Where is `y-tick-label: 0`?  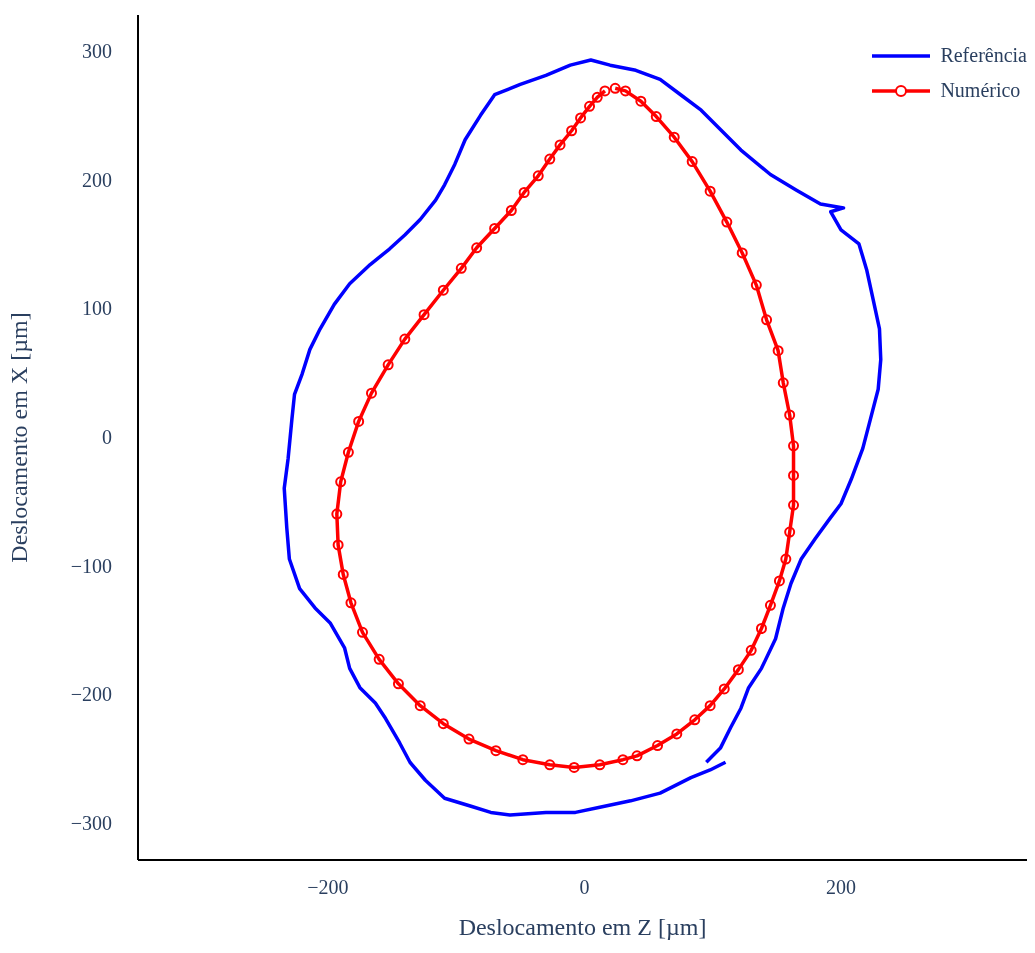 y-tick-label: 0 is located at coordinates (107, 436).